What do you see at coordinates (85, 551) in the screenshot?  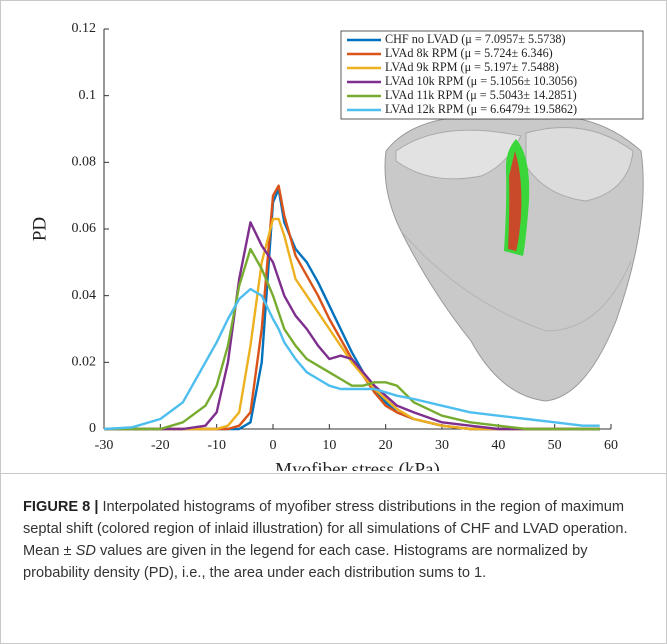 I see `caption-emphasis: SD` at bounding box center [85, 551].